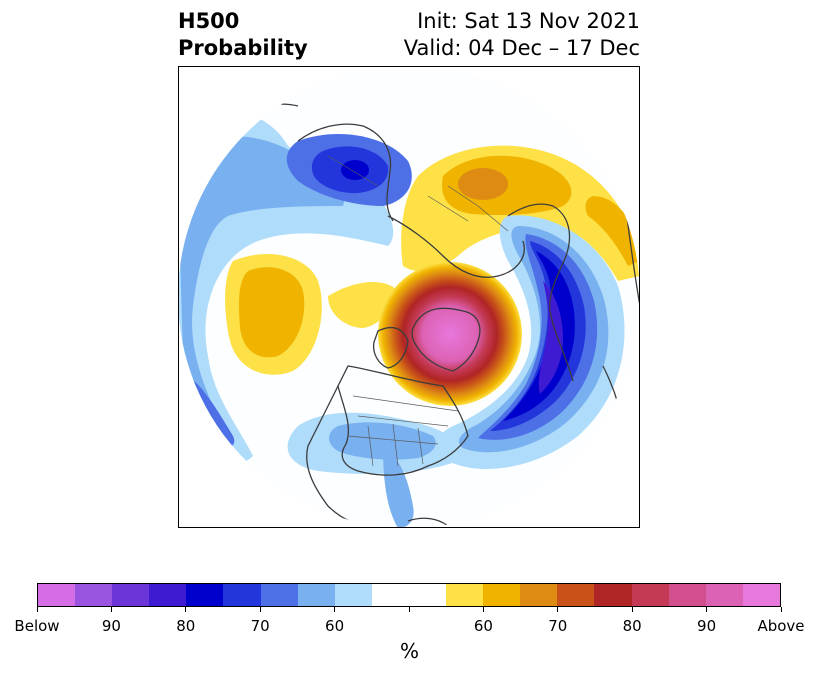 The image size is (819, 676). What do you see at coordinates (521, 48) in the screenshot?
I see `valid-range: Valid: 04 Dec – 17 Dec` at bounding box center [521, 48].